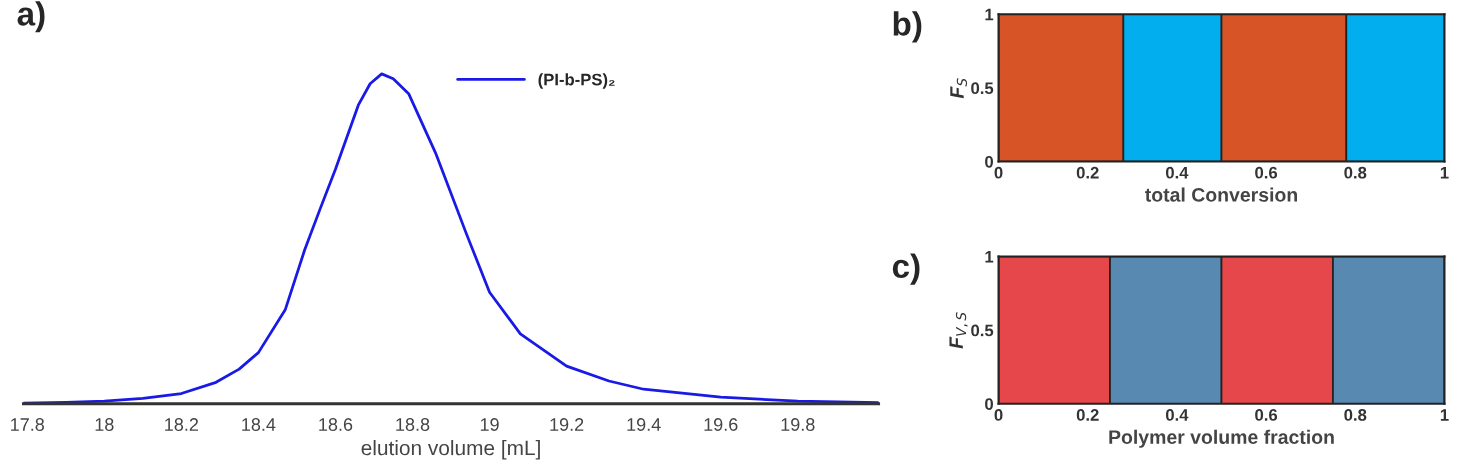  Describe the element at coordinates (336, 424) in the screenshot. I see `x-tick-label: 18.6` at that location.